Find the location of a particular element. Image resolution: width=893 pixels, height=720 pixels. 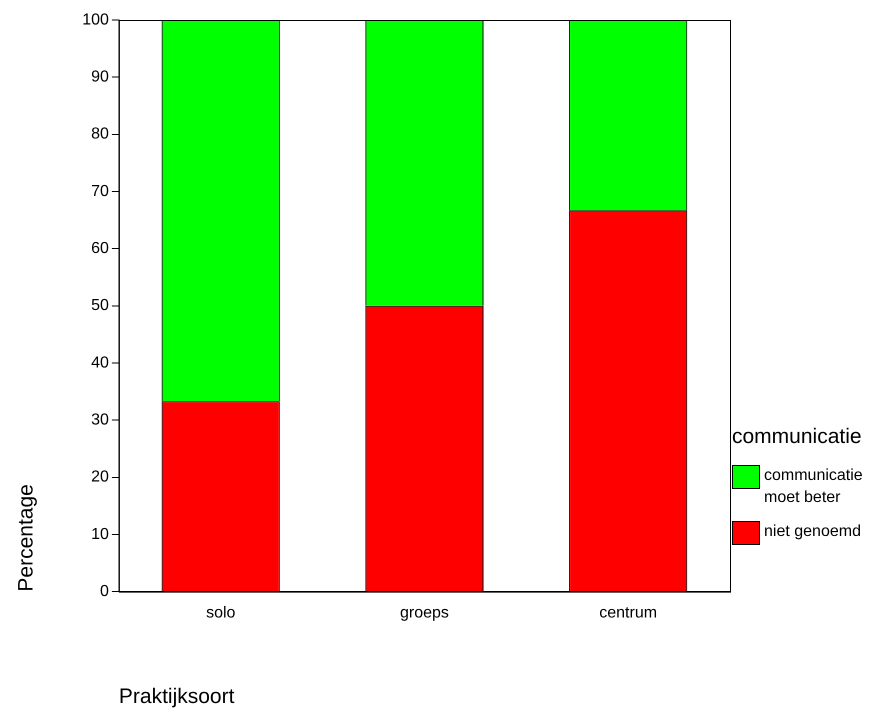

y-tick-label: 90 is located at coordinates (100, 77).